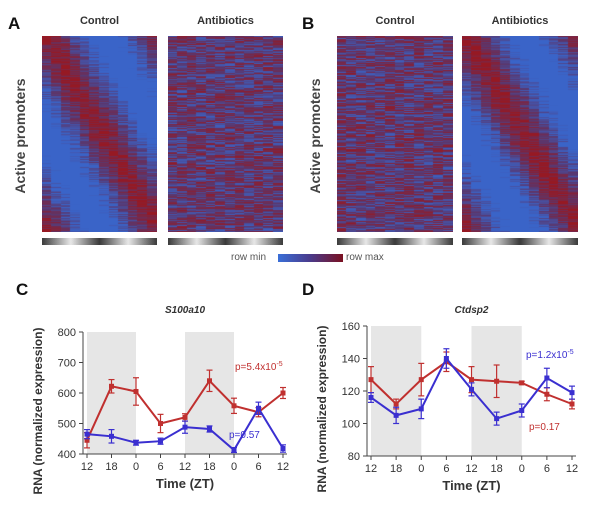  I want to click on heatmap-a-antibiotics, so click(225, 134).